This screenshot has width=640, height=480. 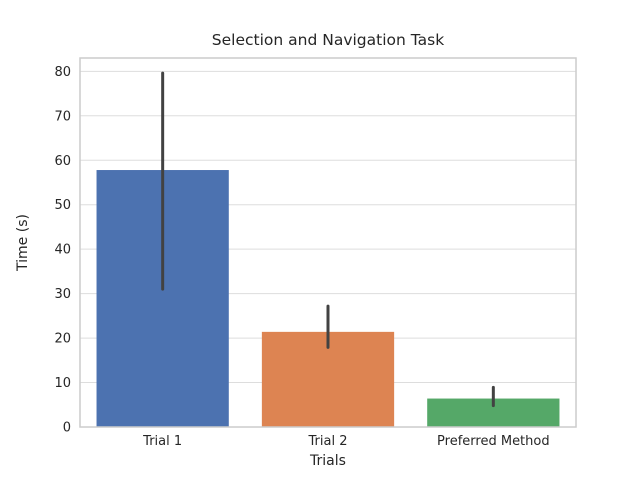 What do you see at coordinates (67, 428) in the screenshot?
I see `y-tick-label: 0` at bounding box center [67, 428].